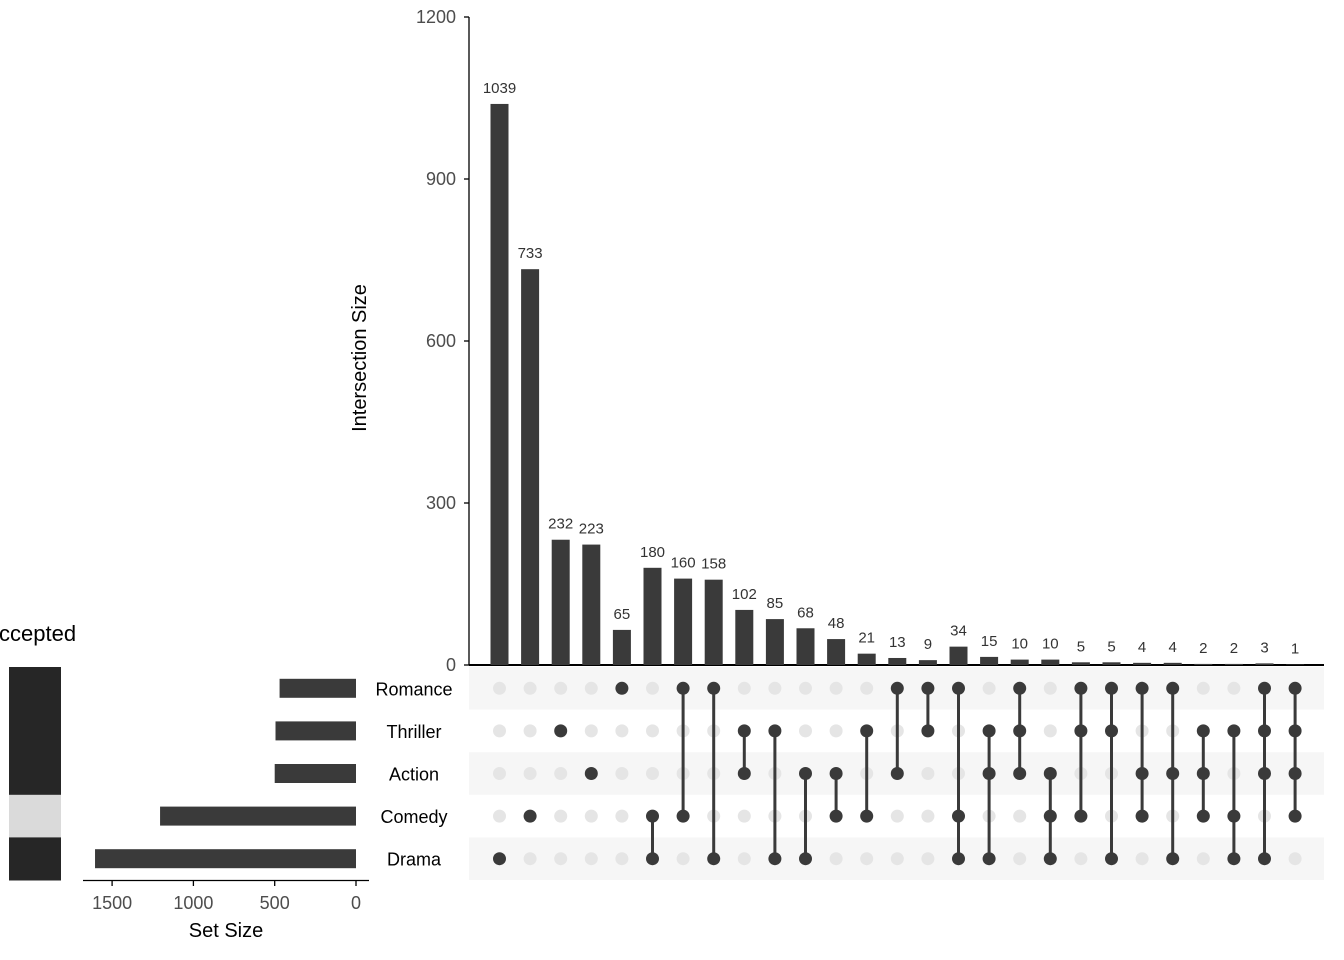 Image resolution: width=1344 pixels, height=960 pixels. Describe the element at coordinates (775, 603) in the screenshot. I see `intersection-bar-label: 85` at that location.